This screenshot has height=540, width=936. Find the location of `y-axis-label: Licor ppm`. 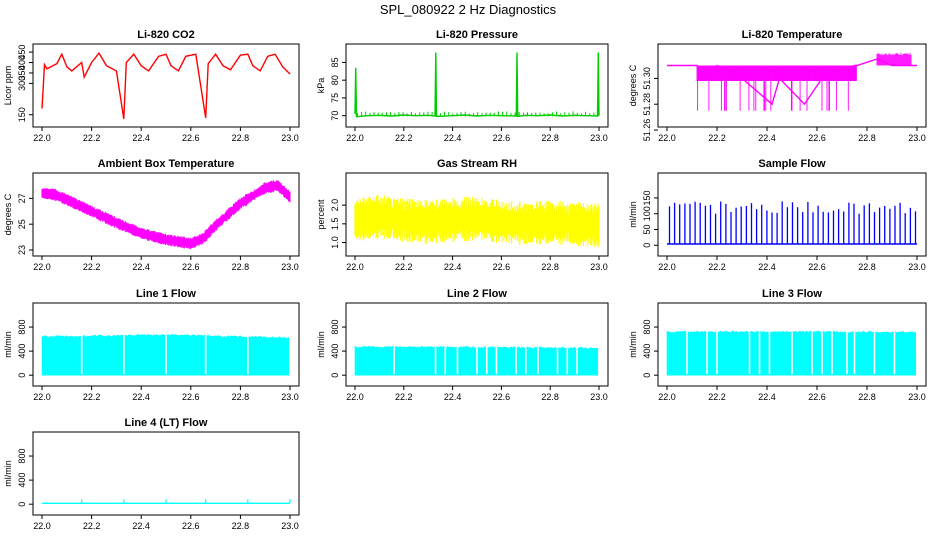

y-axis-label: Licor ppm is located at coordinates (8, 86).